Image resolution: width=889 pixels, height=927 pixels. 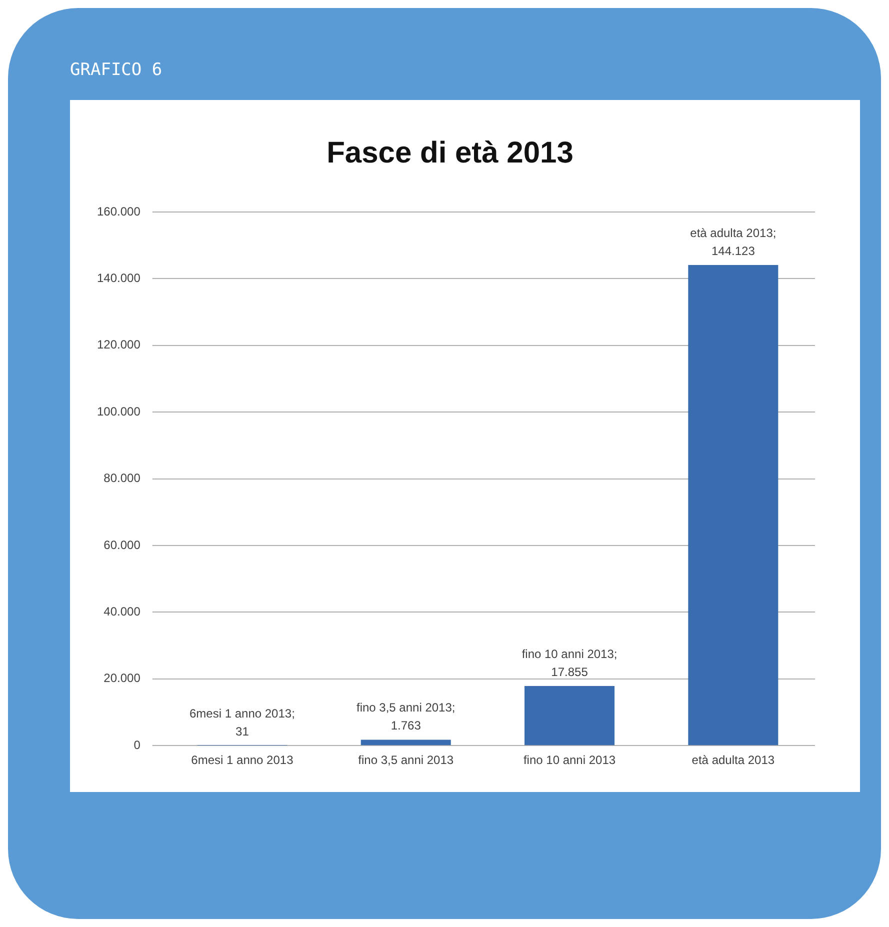 I want to click on y-tick-label: 120.000, so click(x=118, y=345).